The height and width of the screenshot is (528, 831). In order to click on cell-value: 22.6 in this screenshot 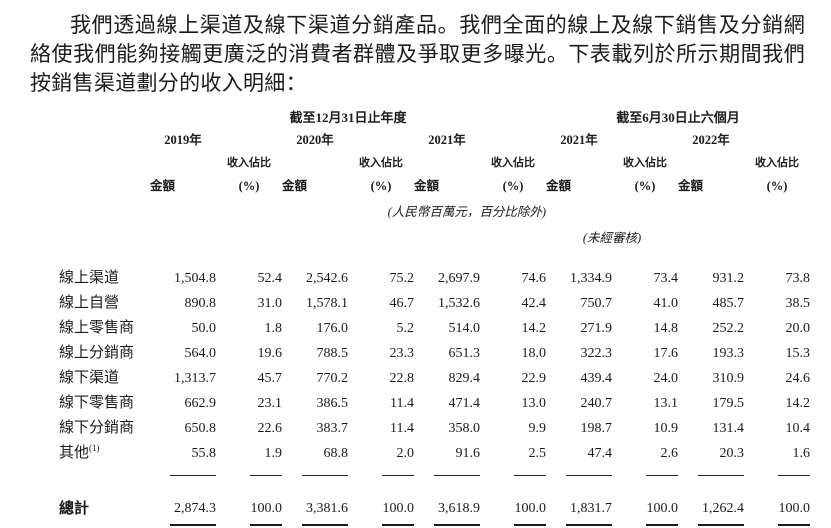, I will do `click(270, 428)`.